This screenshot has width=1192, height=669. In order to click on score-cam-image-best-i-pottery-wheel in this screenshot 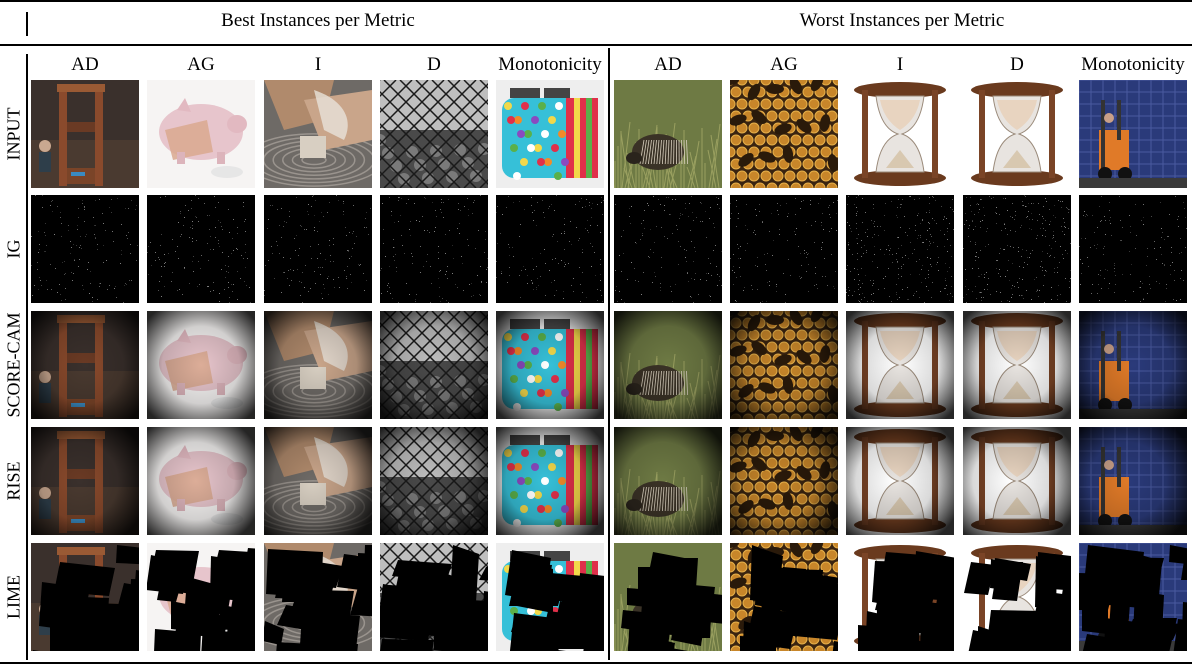, I will do `click(318, 365)`.